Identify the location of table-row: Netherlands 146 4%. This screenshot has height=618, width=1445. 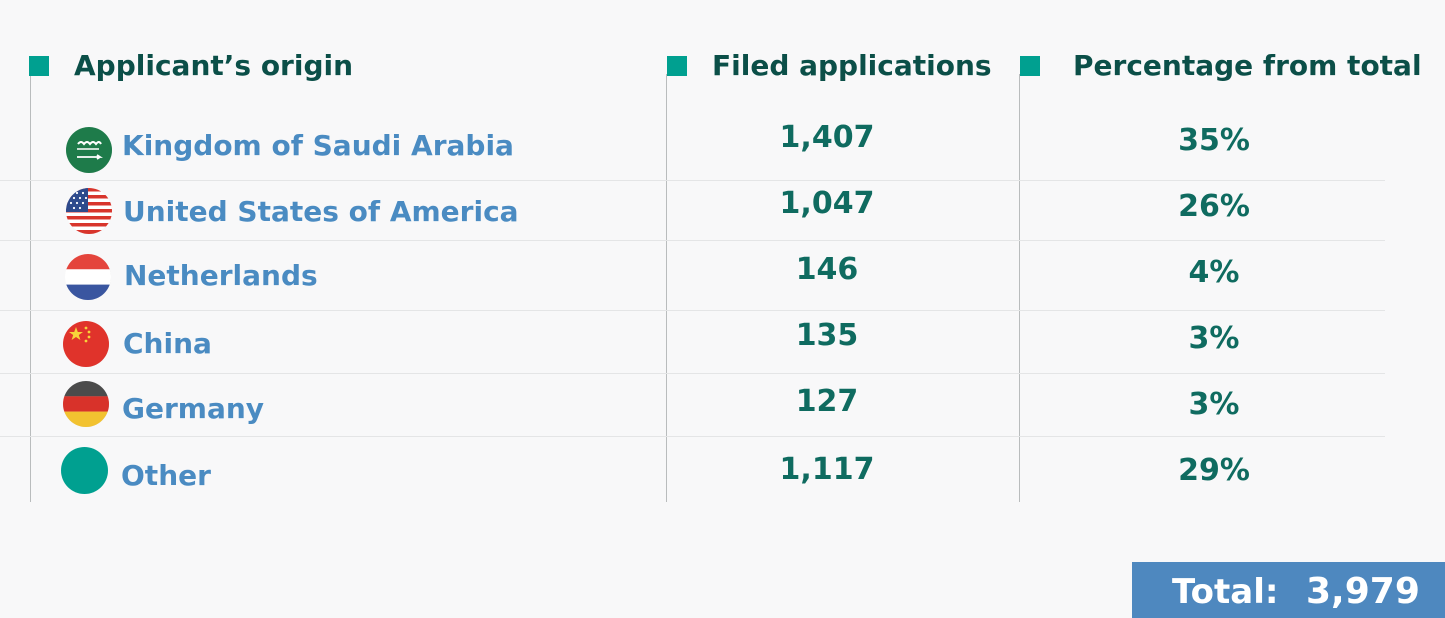
(722, 285).